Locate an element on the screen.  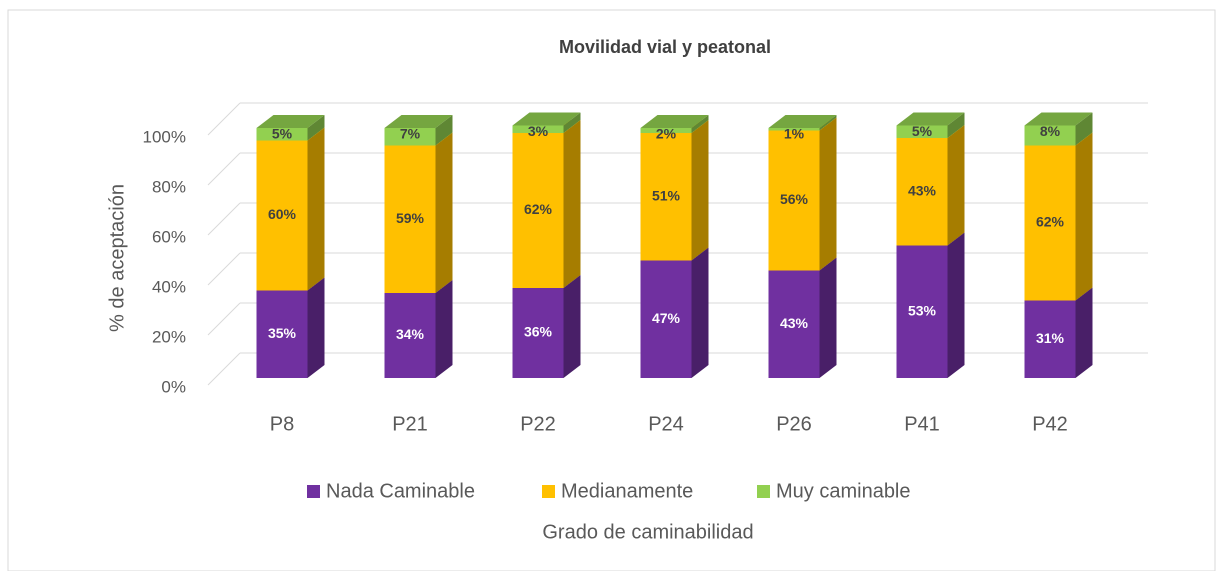
data-label: 7% is located at coordinates (410, 134).